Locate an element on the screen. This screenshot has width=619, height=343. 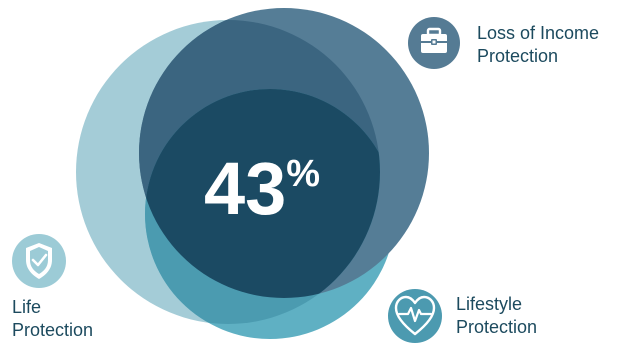
loss-of-income-label: Loss of Income Protection is located at coordinates (538, 45).